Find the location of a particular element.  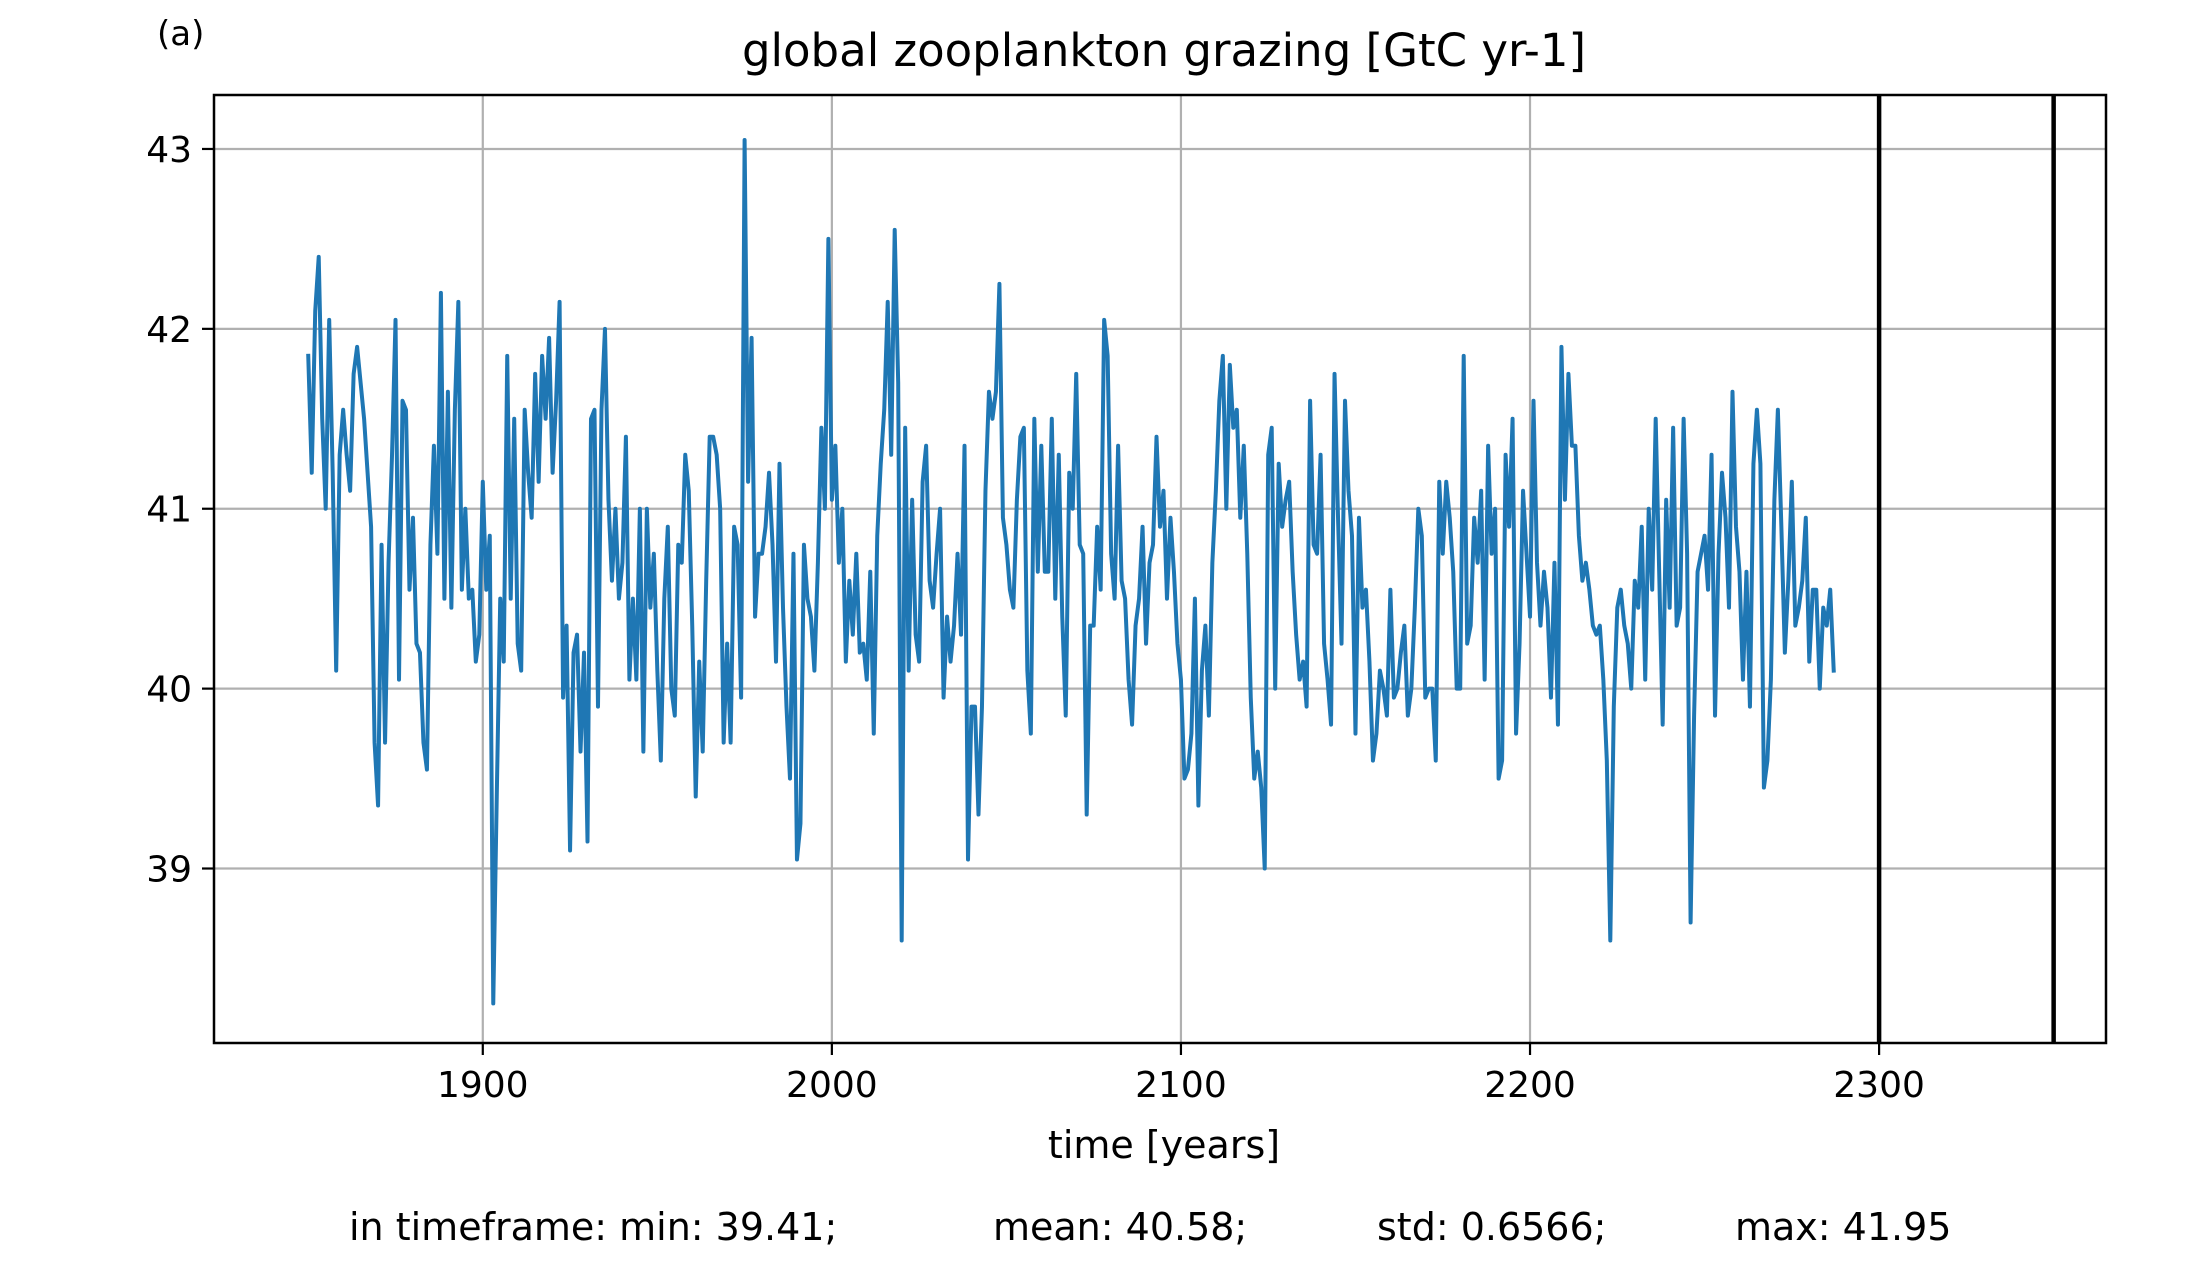

x-axis-label: time [years] is located at coordinates (1164, 1145).